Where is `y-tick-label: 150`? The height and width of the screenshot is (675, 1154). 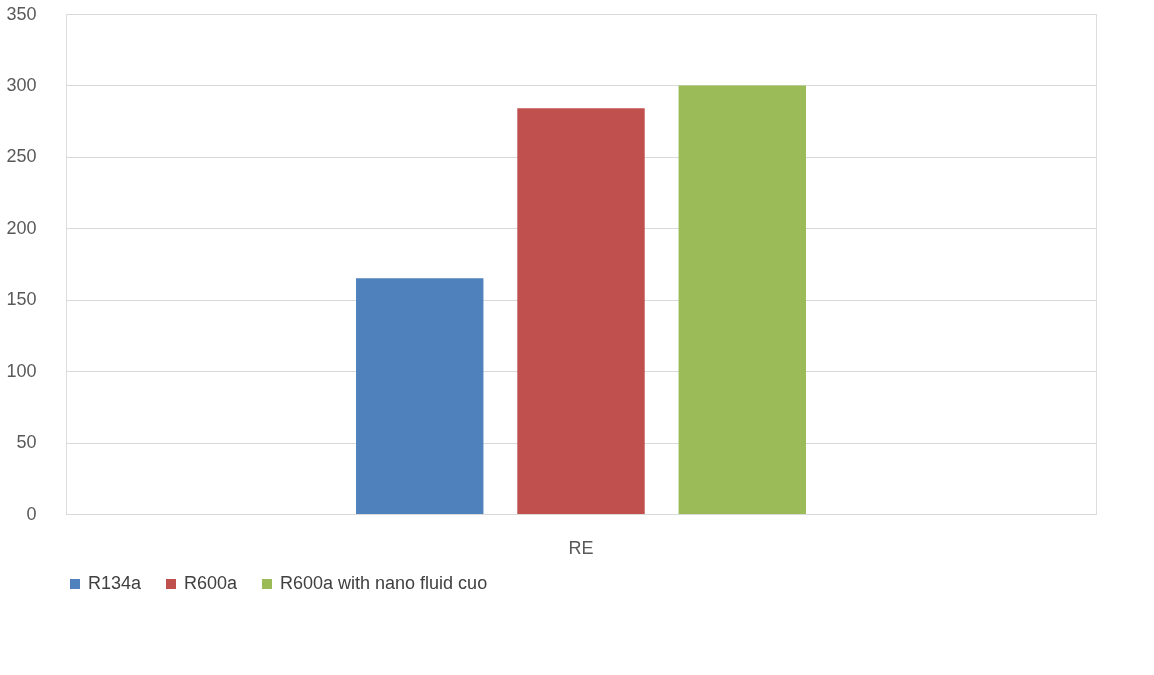
y-tick-label: 150 is located at coordinates (21, 299).